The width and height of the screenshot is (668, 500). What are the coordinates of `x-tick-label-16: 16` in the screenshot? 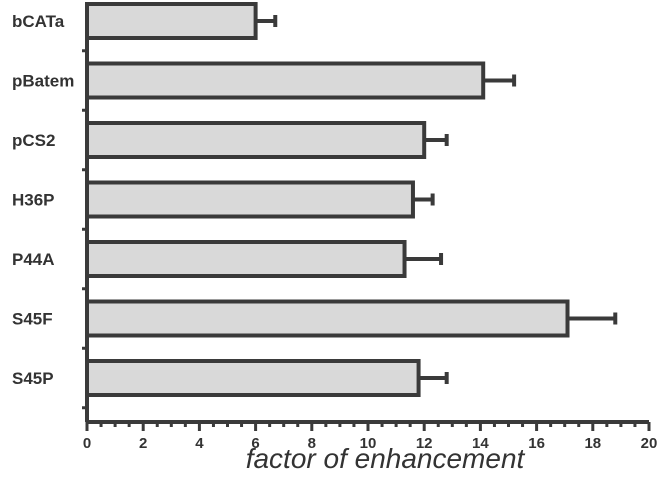 It's located at (536, 443).